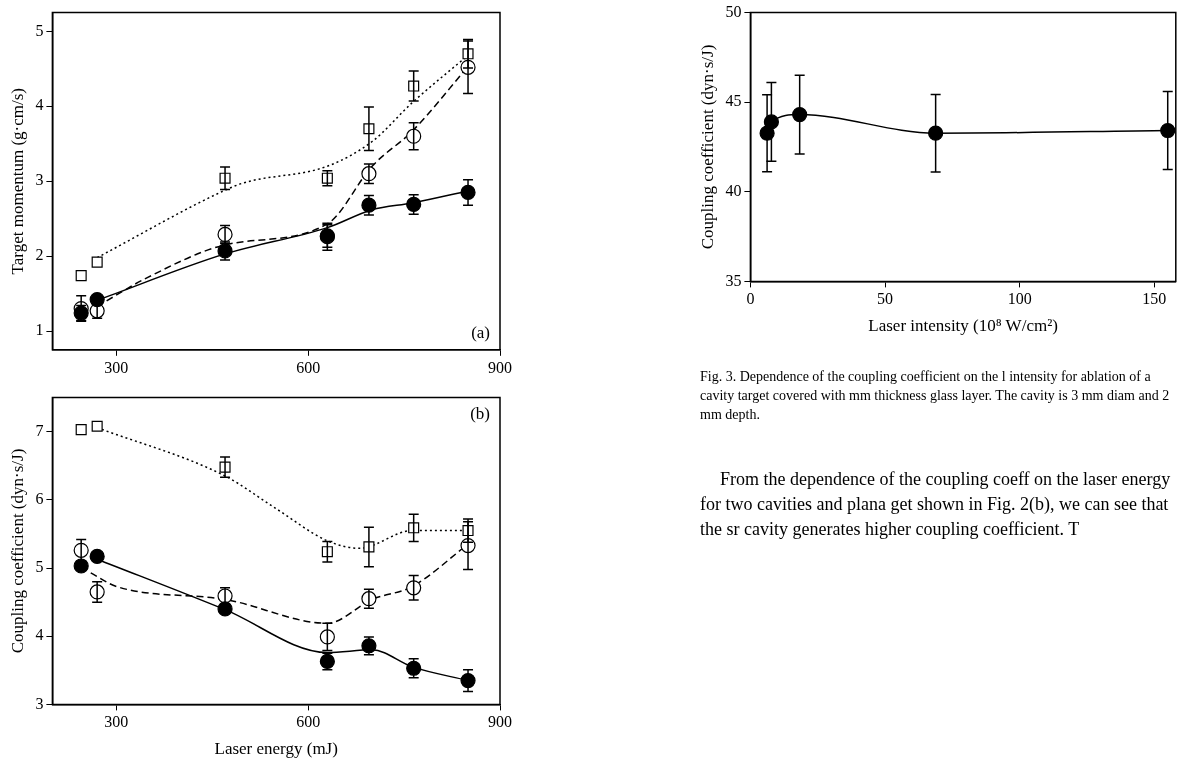 Image resolution: width=1184 pixels, height=768 pixels. Describe the element at coordinates (276, 749) in the screenshot. I see `x-axis-title: Laser energy (mJ)` at that location.